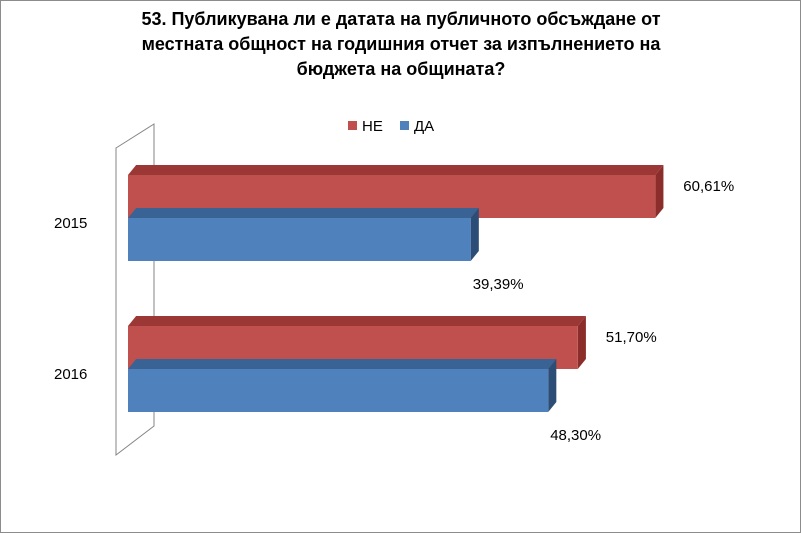  Describe the element at coordinates (70, 299) in the screenshot. I see `category-labels: 2015 2016` at that location.